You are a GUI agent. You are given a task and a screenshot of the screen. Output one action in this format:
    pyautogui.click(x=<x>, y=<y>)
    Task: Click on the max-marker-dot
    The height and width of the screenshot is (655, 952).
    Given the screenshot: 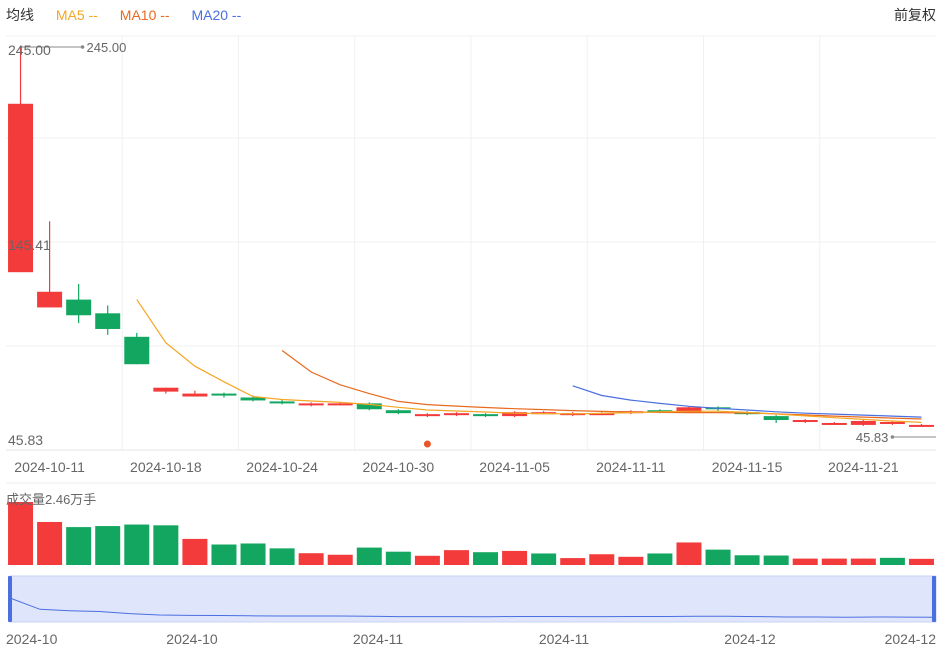 What is the action you would take?
    pyautogui.click(x=82, y=47)
    